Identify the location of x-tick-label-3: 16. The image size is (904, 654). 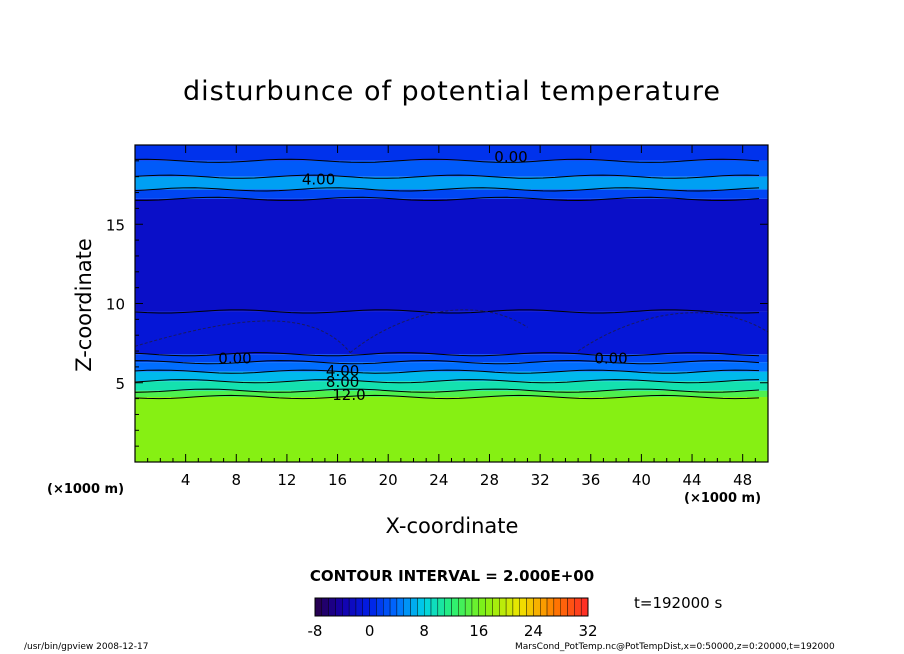
(337, 480).